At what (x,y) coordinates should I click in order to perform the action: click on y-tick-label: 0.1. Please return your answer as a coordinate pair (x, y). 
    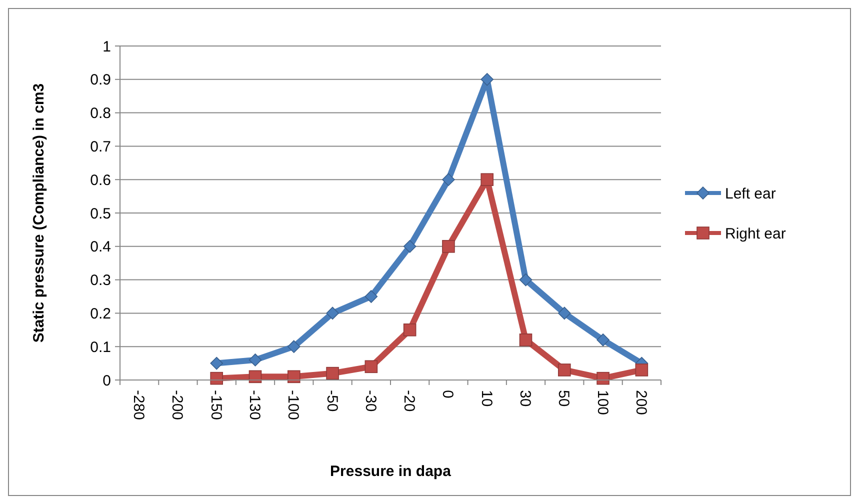
    Looking at the image, I should click on (100, 347).